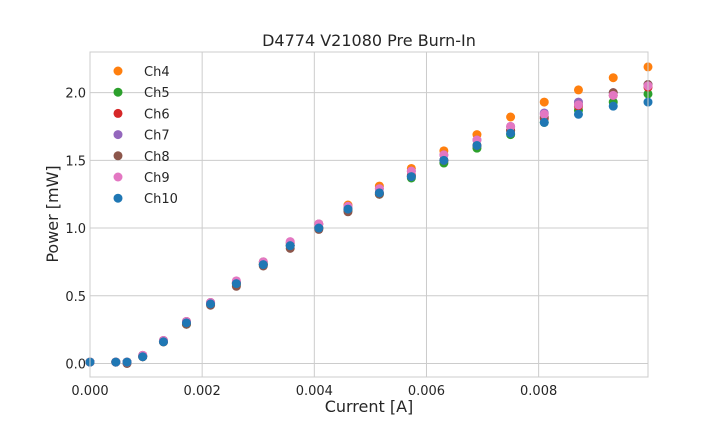 This screenshot has width=720, height=432. What do you see at coordinates (157, 157) in the screenshot?
I see `legend-label: Ch8` at bounding box center [157, 157].